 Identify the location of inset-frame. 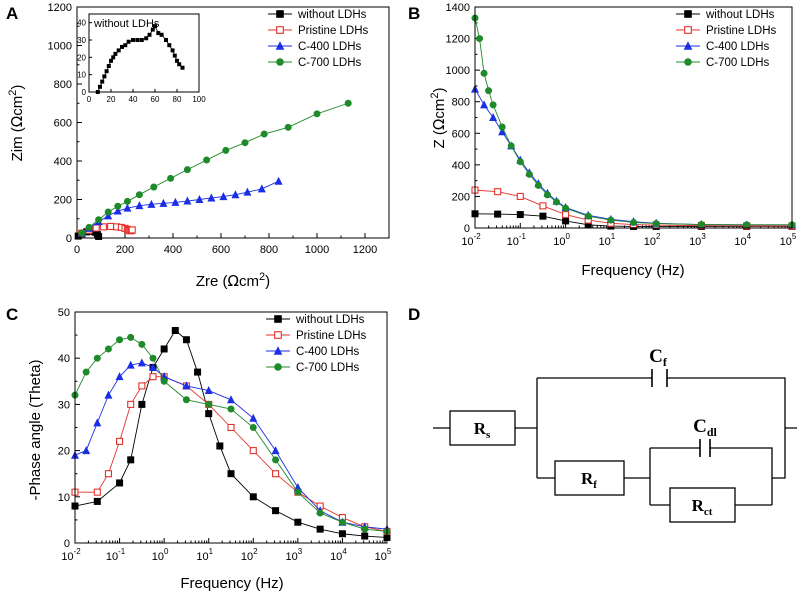
(144, 53).